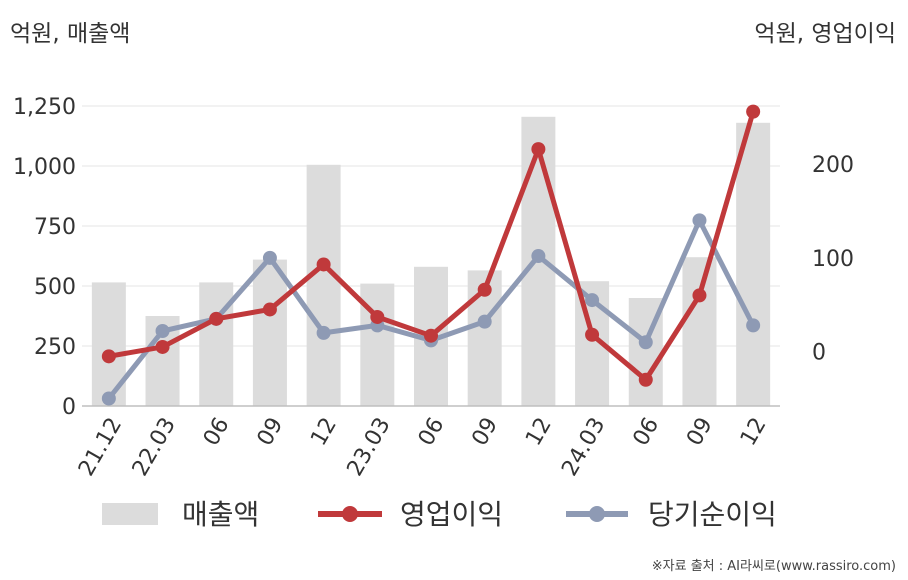 The width and height of the screenshot is (908, 580). Describe the element at coordinates (597, 514) in the screenshot. I see `legend-net-income-marker` at that location.